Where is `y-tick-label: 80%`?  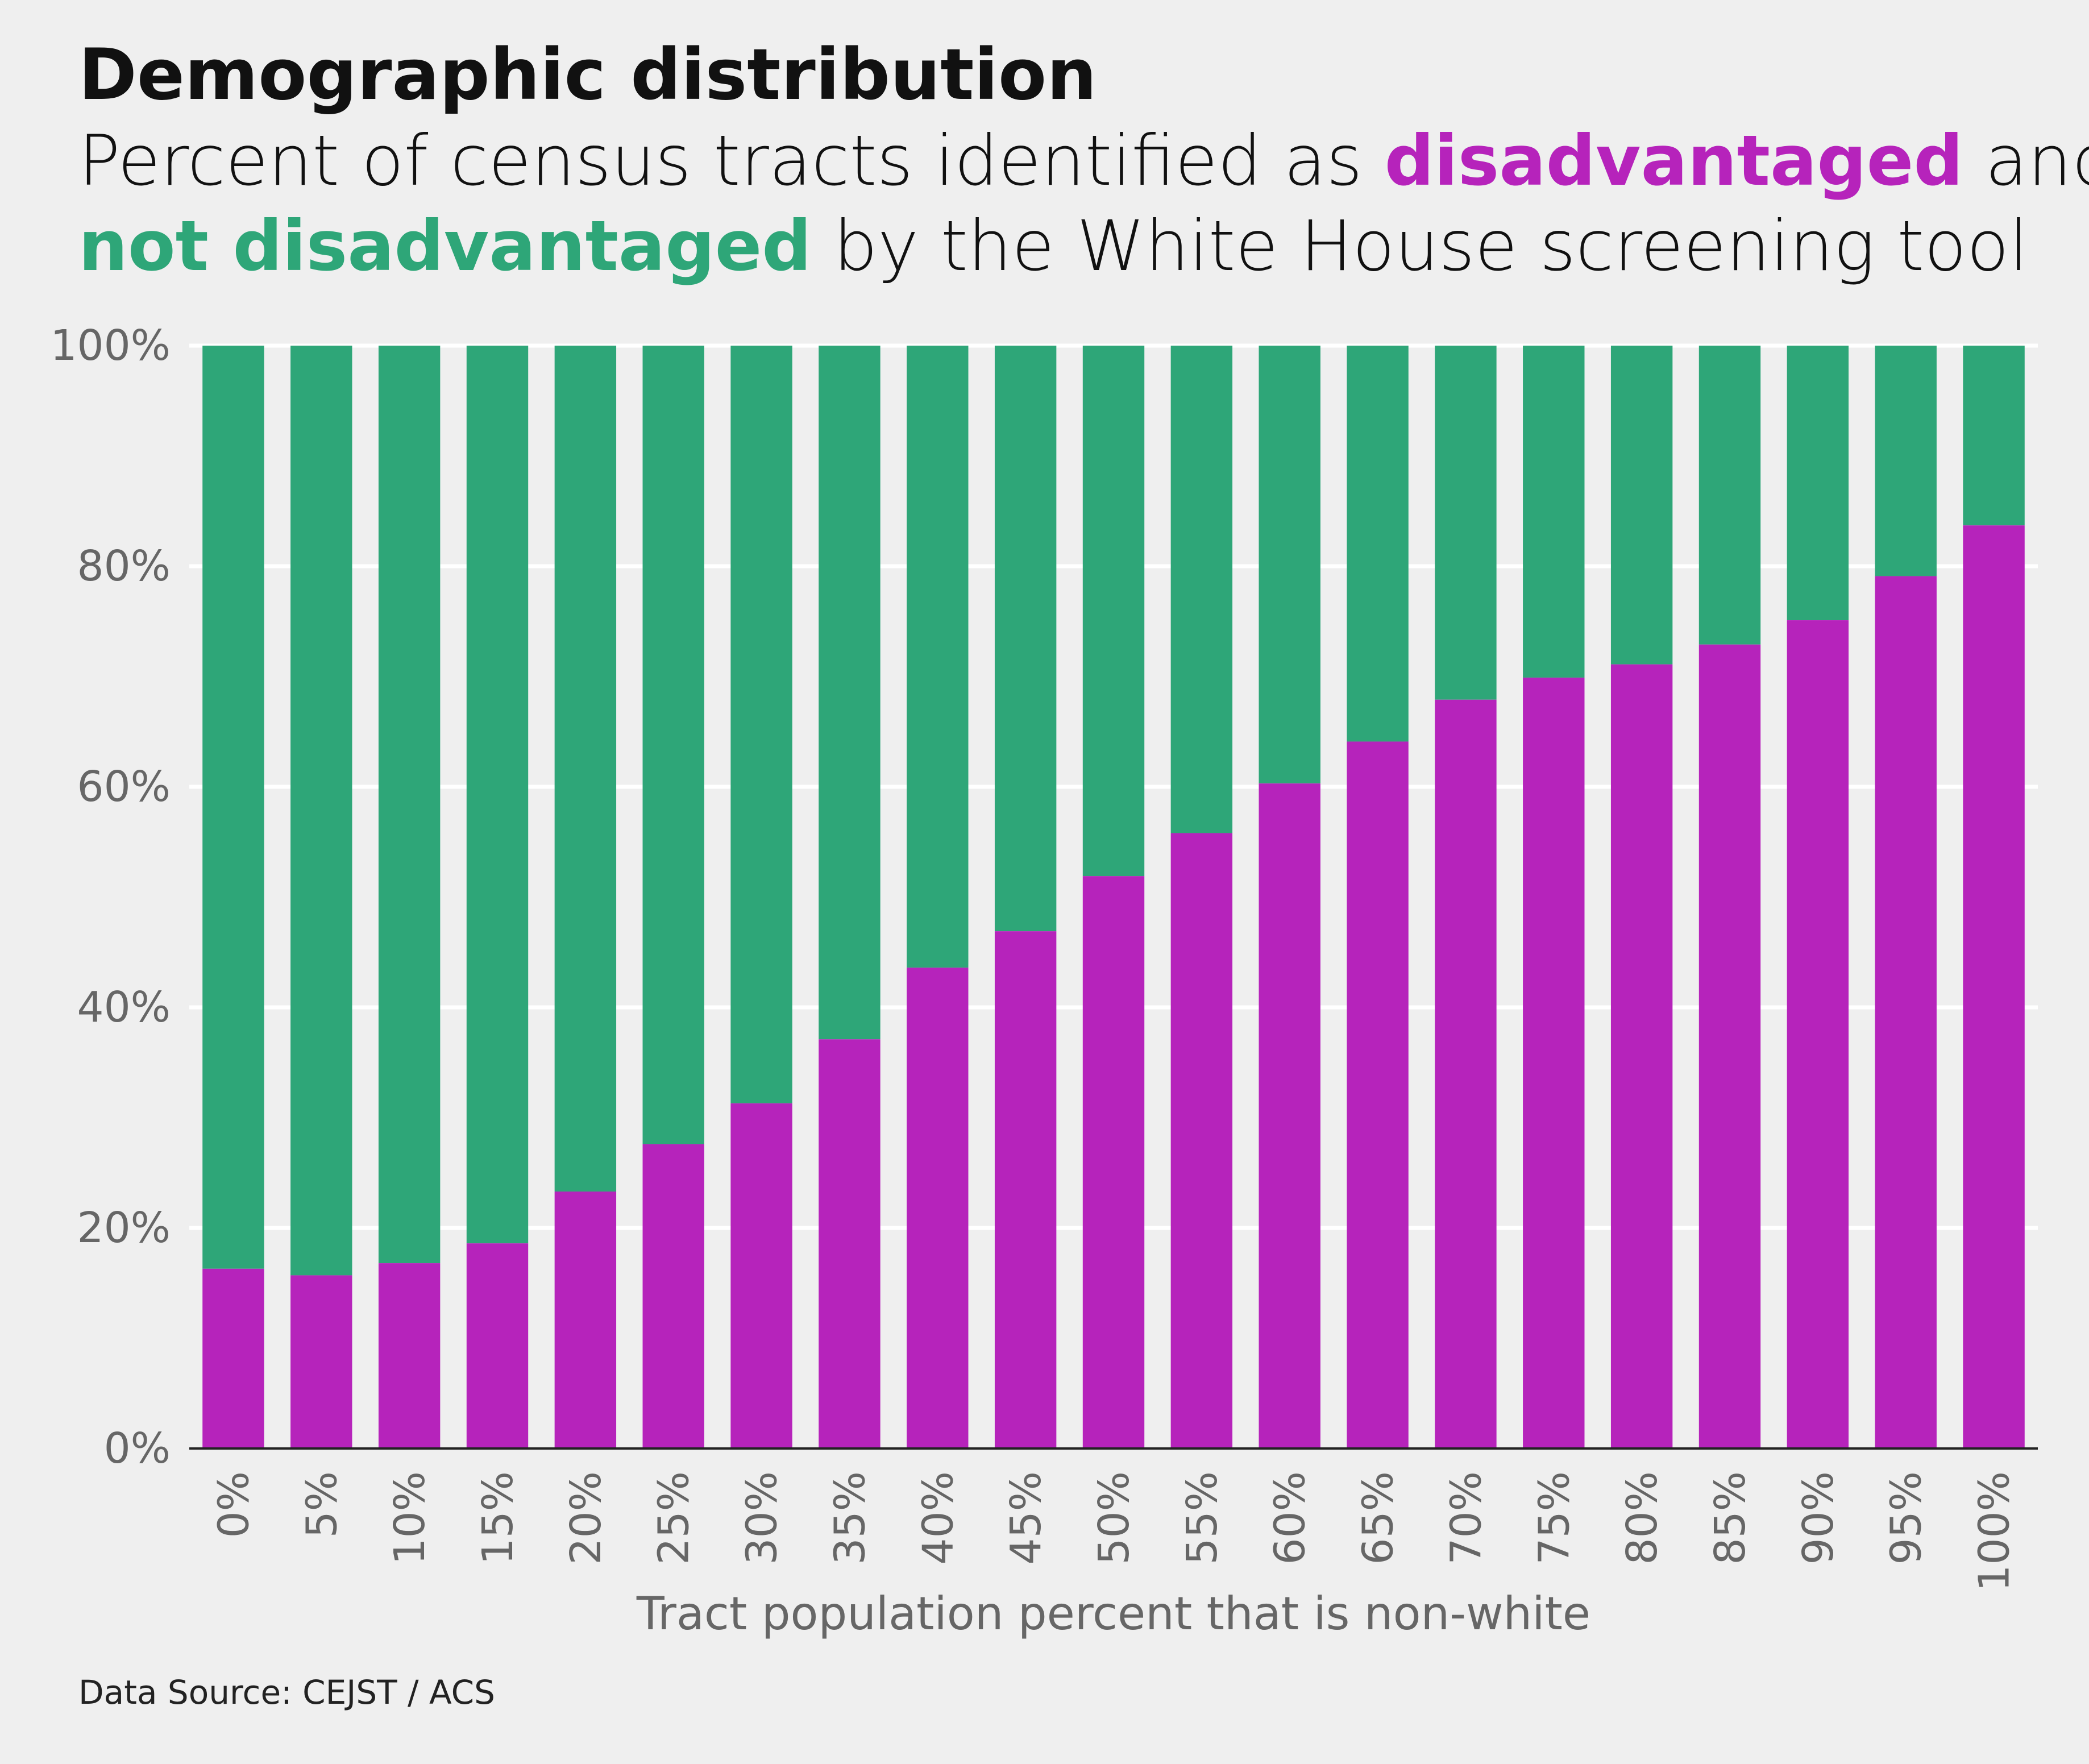
y-tick-label: 80% is located at coordinates (124, 566).